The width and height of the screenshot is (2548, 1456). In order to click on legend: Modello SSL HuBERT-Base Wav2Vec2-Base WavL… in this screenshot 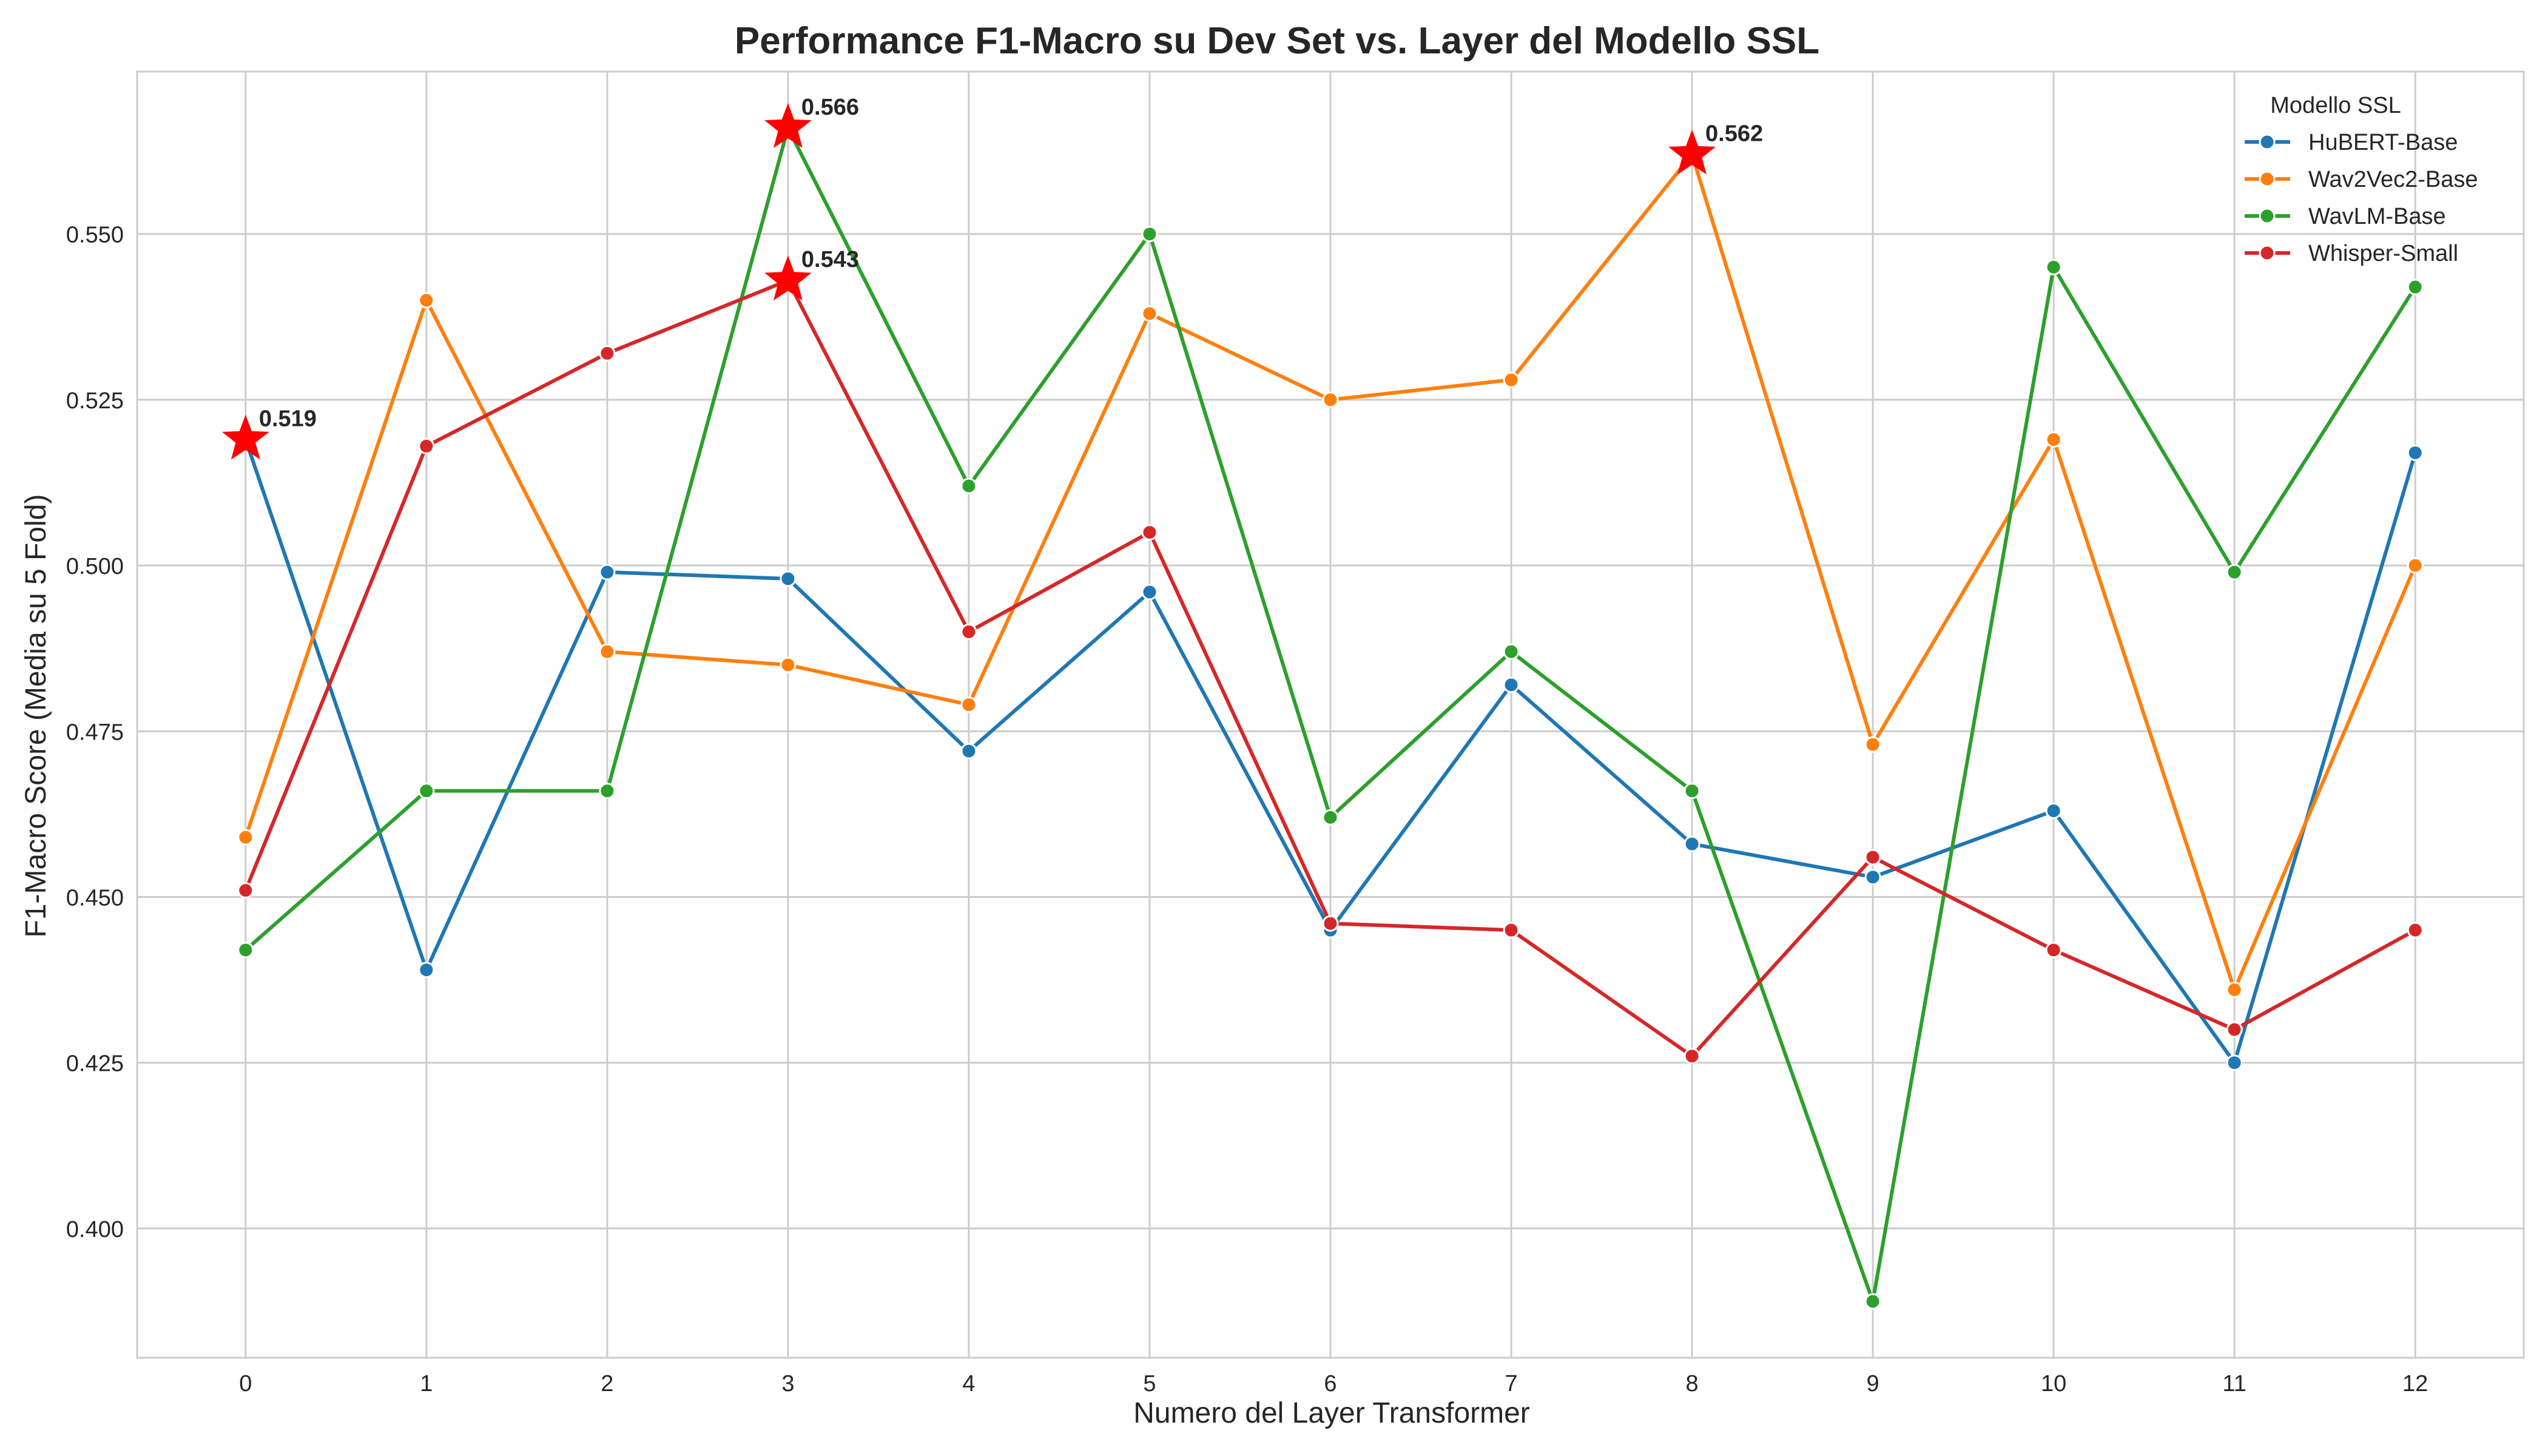, I will do `click(2361, 179)`.